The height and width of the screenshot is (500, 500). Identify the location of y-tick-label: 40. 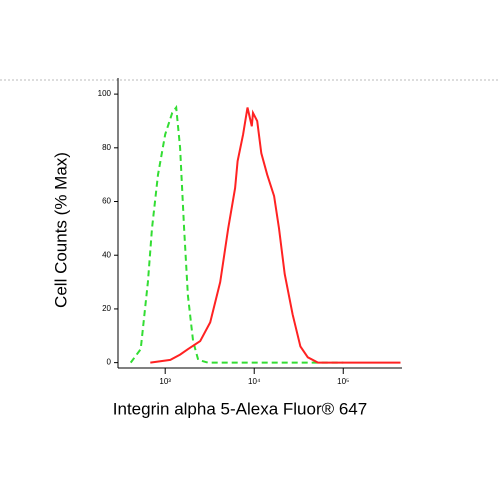
(106, 254).